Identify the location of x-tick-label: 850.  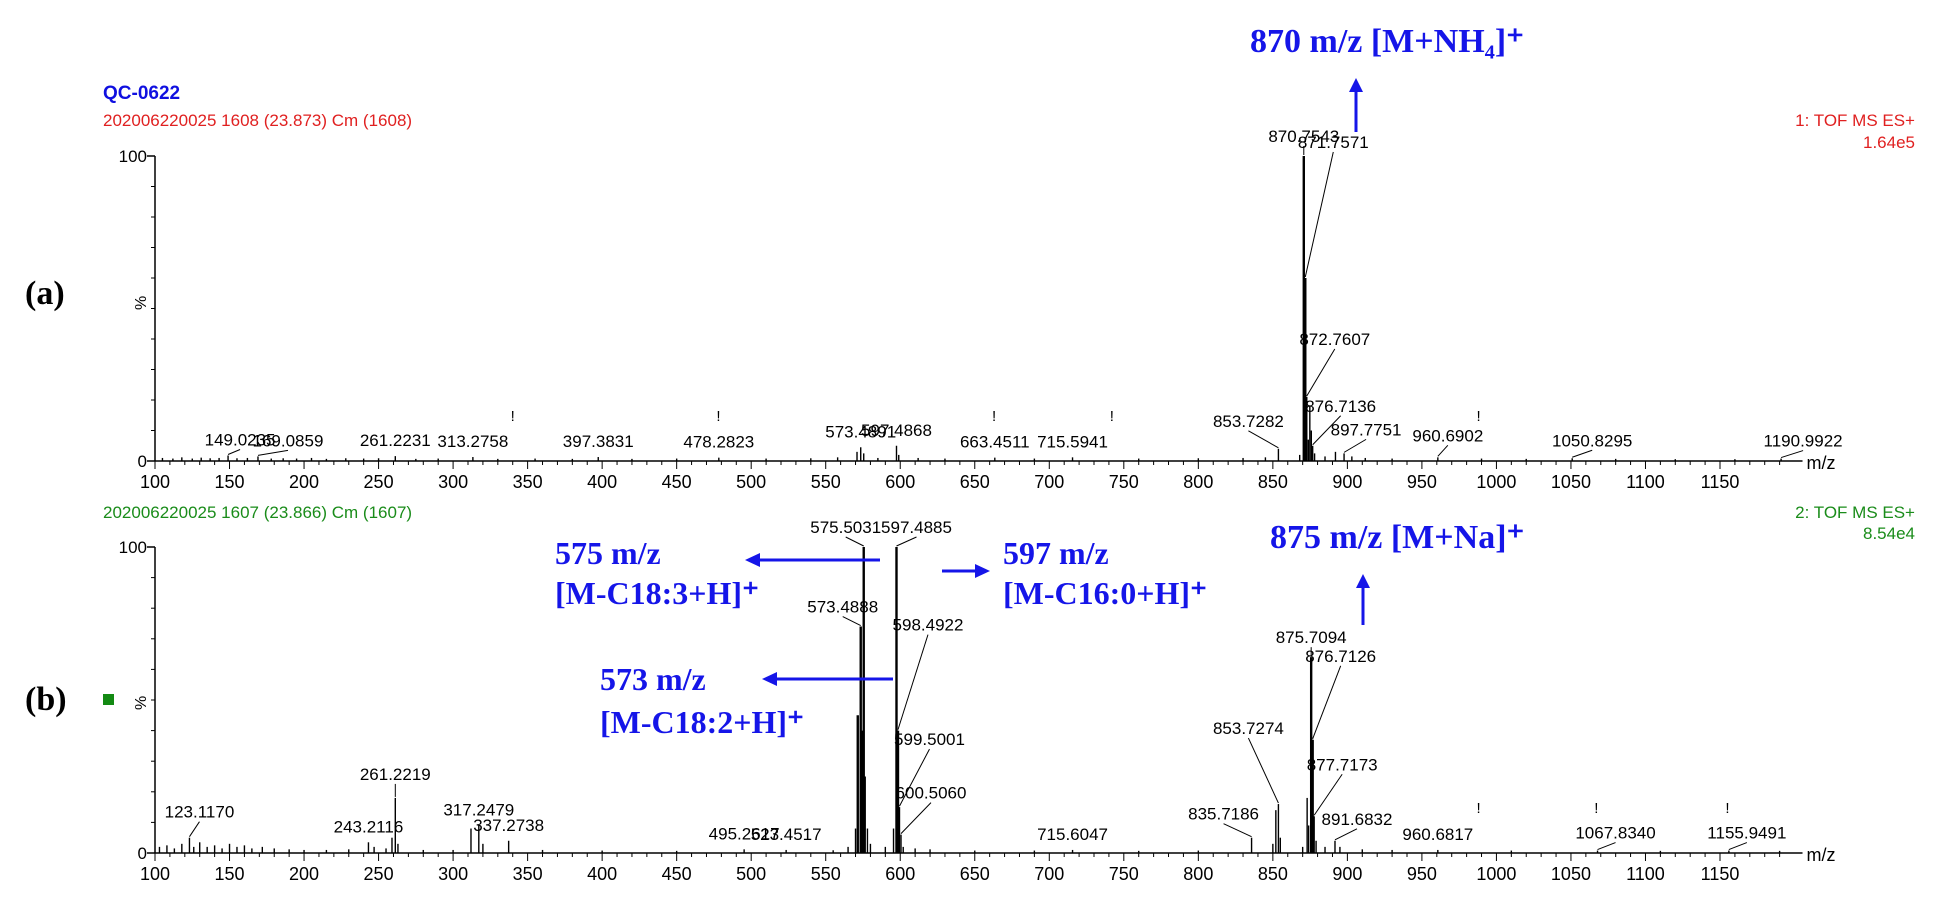
(1273, 482).